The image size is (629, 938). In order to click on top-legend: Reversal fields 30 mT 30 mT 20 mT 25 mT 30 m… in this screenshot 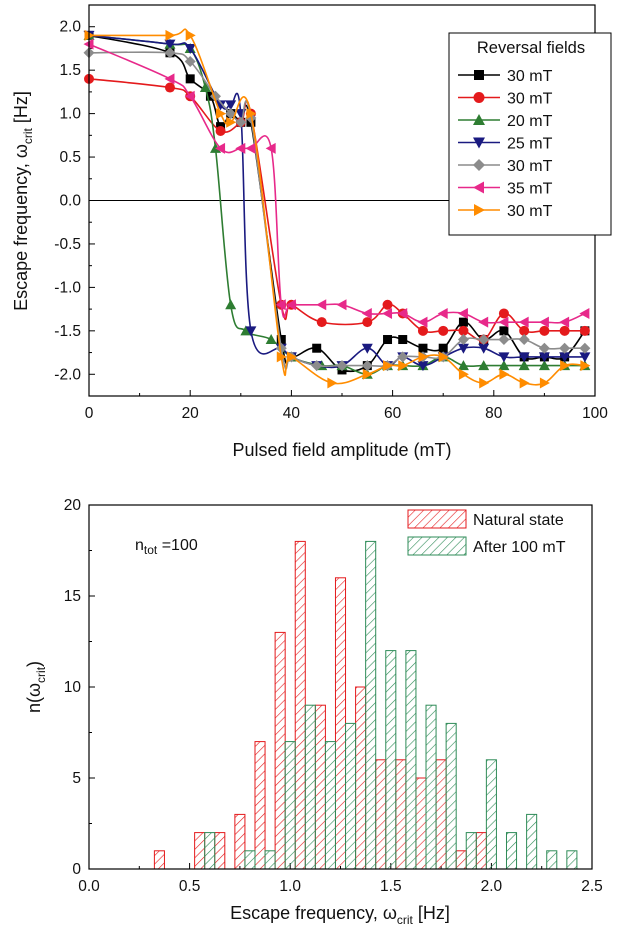, I will do `click(530, 134)`.